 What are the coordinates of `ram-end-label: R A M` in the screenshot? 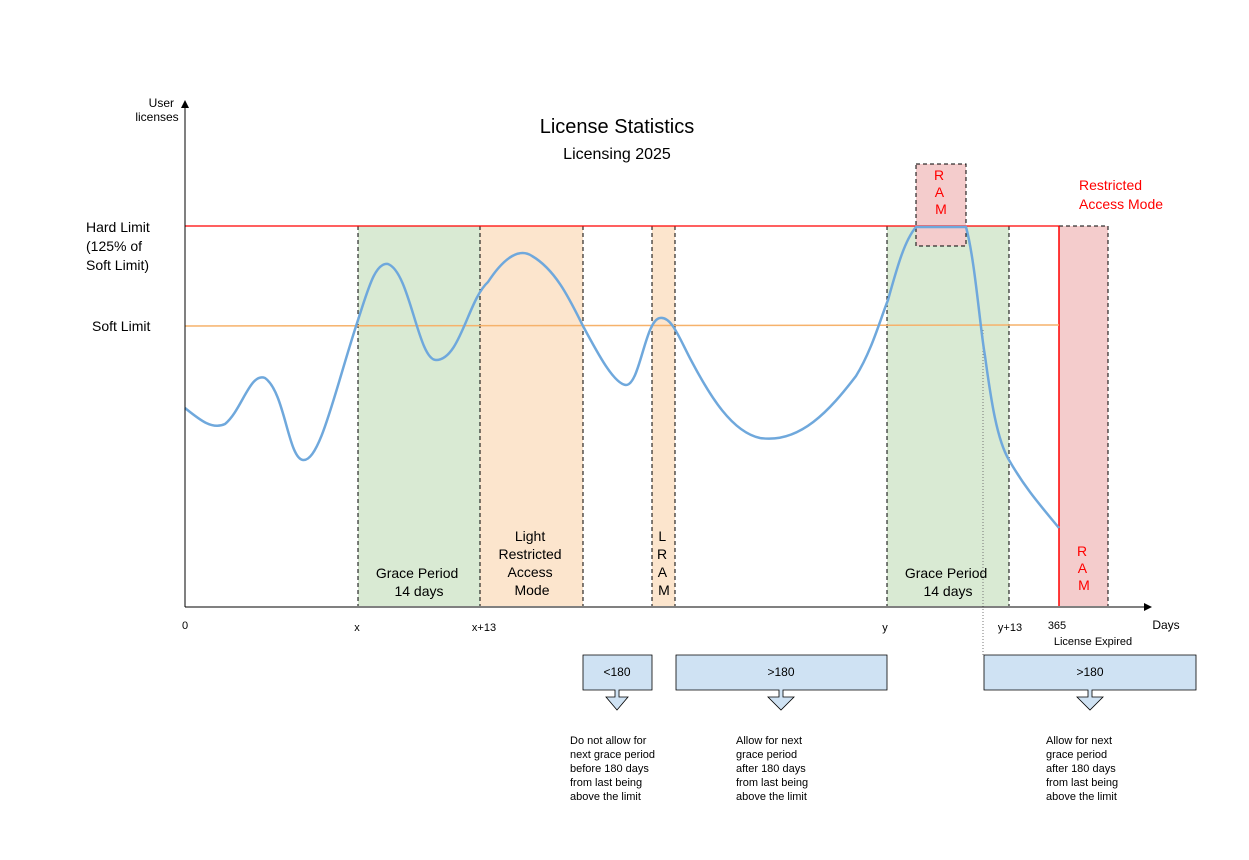 It's located at (1084, 568).